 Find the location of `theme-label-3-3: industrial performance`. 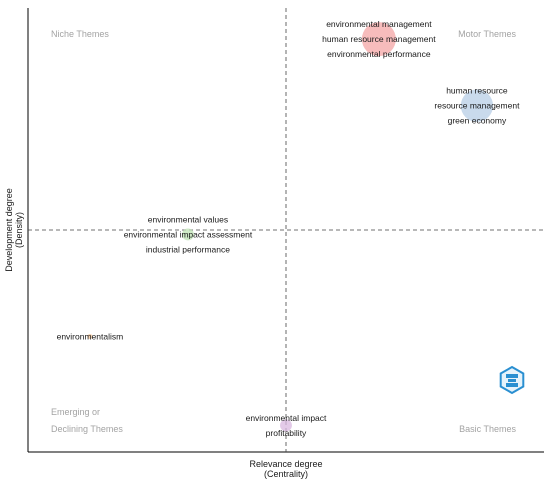

theme-label-3-3: industrial performance is located at coordinates (188, 249).